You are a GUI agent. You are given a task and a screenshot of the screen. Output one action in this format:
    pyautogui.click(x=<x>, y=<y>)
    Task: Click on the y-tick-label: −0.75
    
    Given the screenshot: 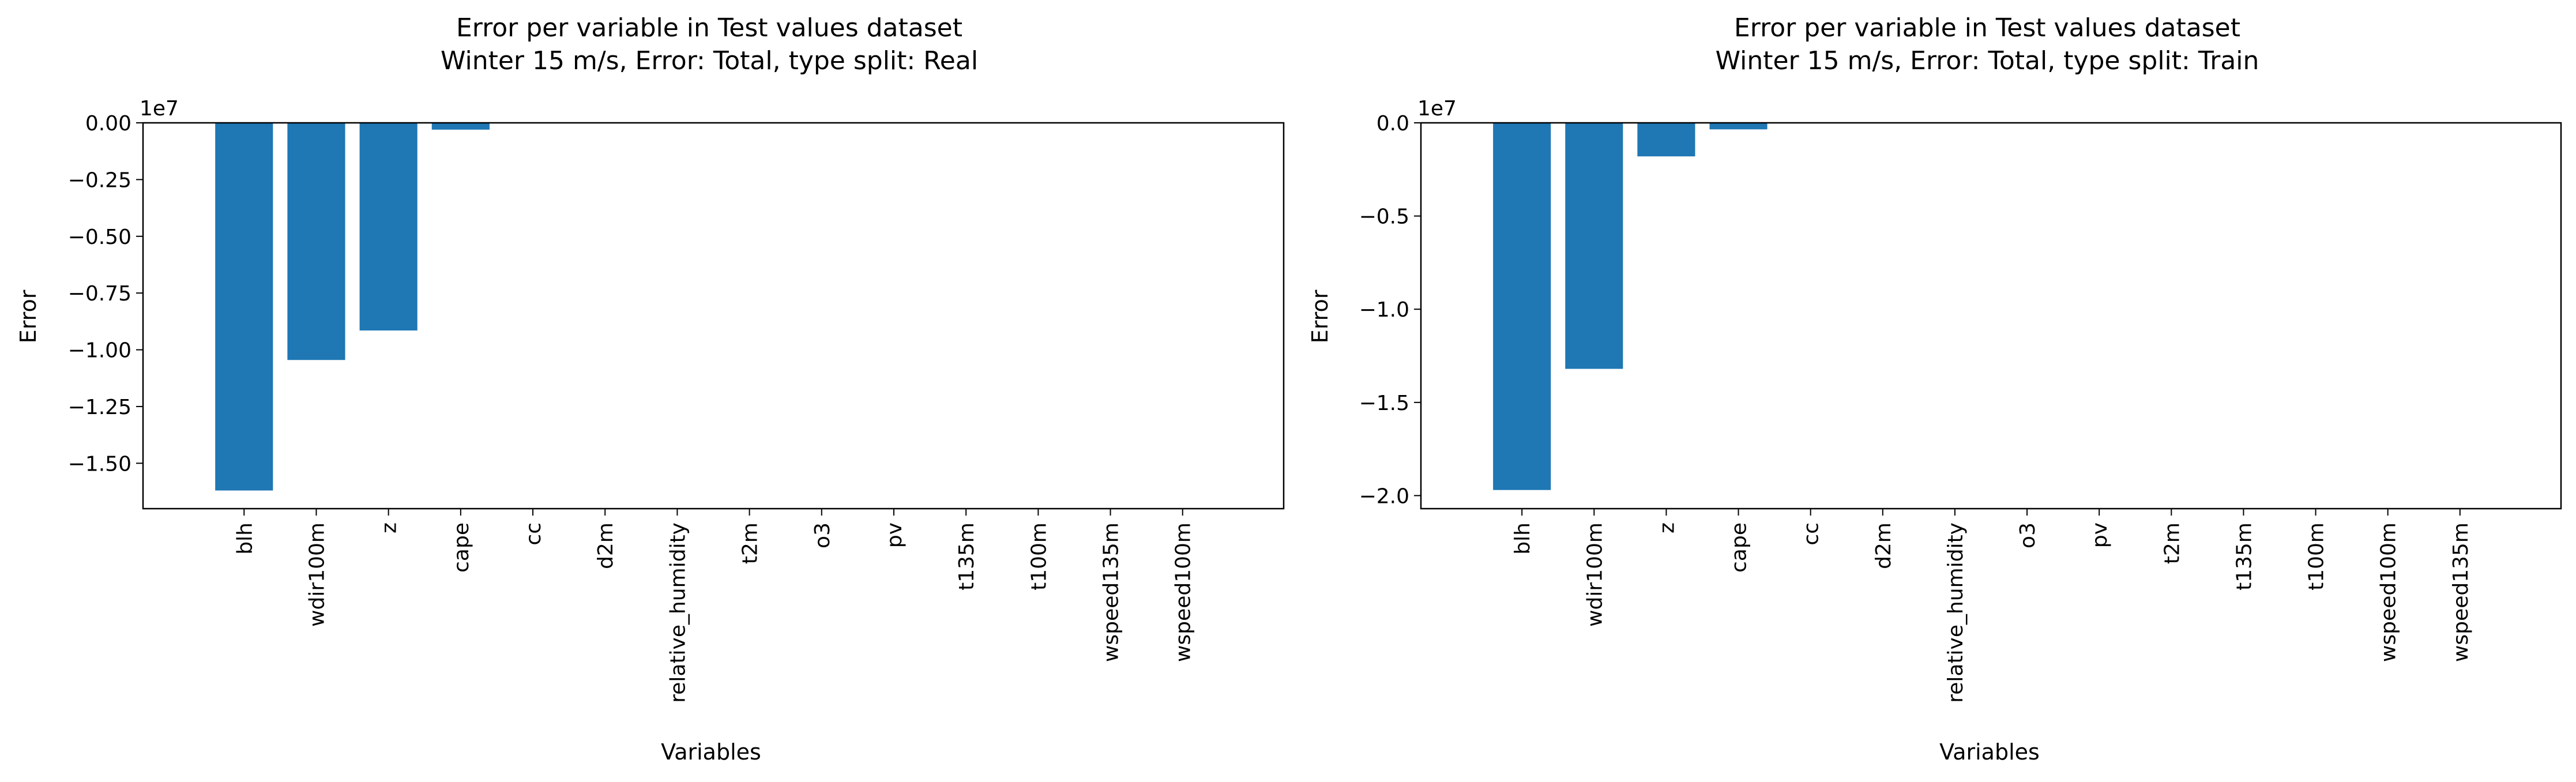 What is the action you would take?
    pyautogui.click(x=99, y=294)
    